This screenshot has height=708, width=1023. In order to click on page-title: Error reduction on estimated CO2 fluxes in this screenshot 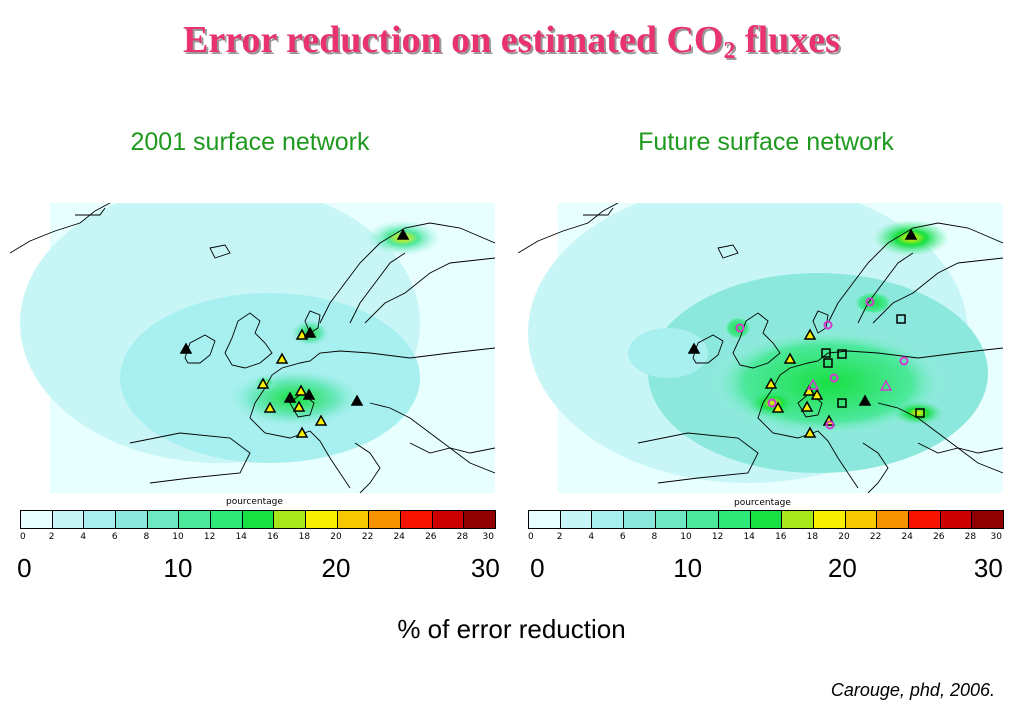, I will do `click(511, 41)`.